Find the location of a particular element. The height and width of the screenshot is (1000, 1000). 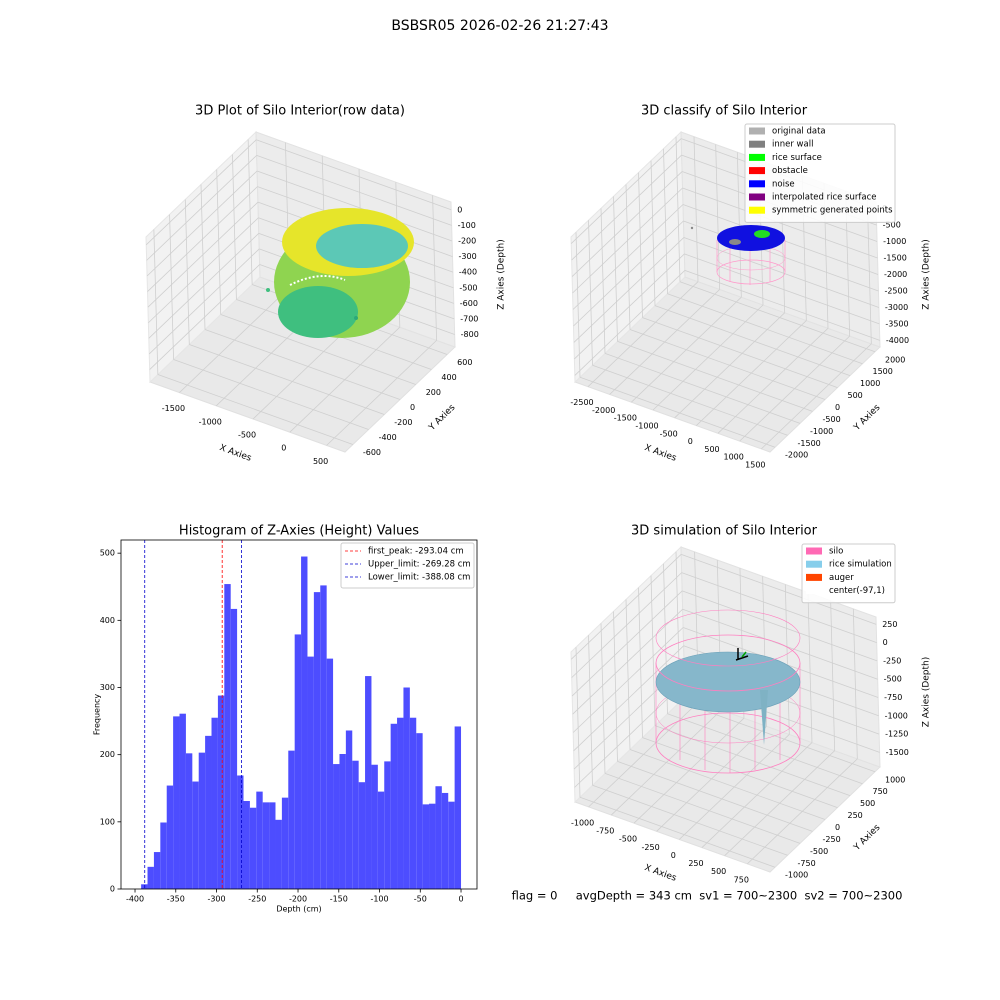

z-tick-label: -100 is located at coordinates (467, 225).